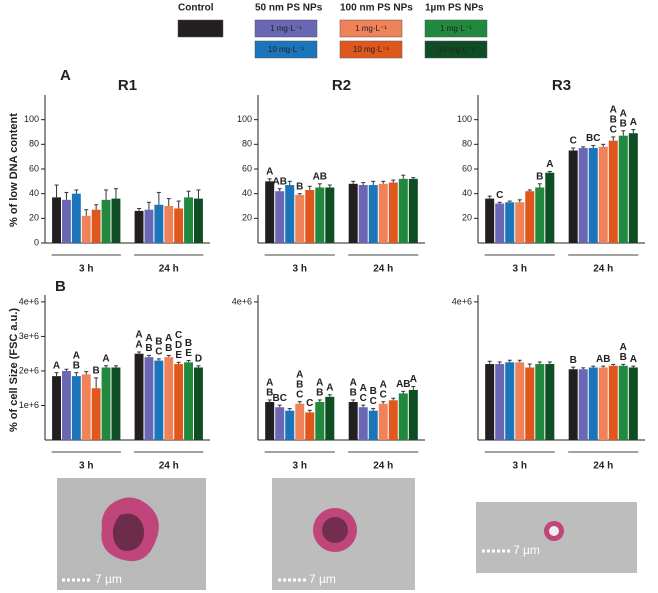 The height and width of the screenshot is (593, 658). Describe the element at coordinates (561, 85) in the screenshot. I see `chart-title: R3` at that location.